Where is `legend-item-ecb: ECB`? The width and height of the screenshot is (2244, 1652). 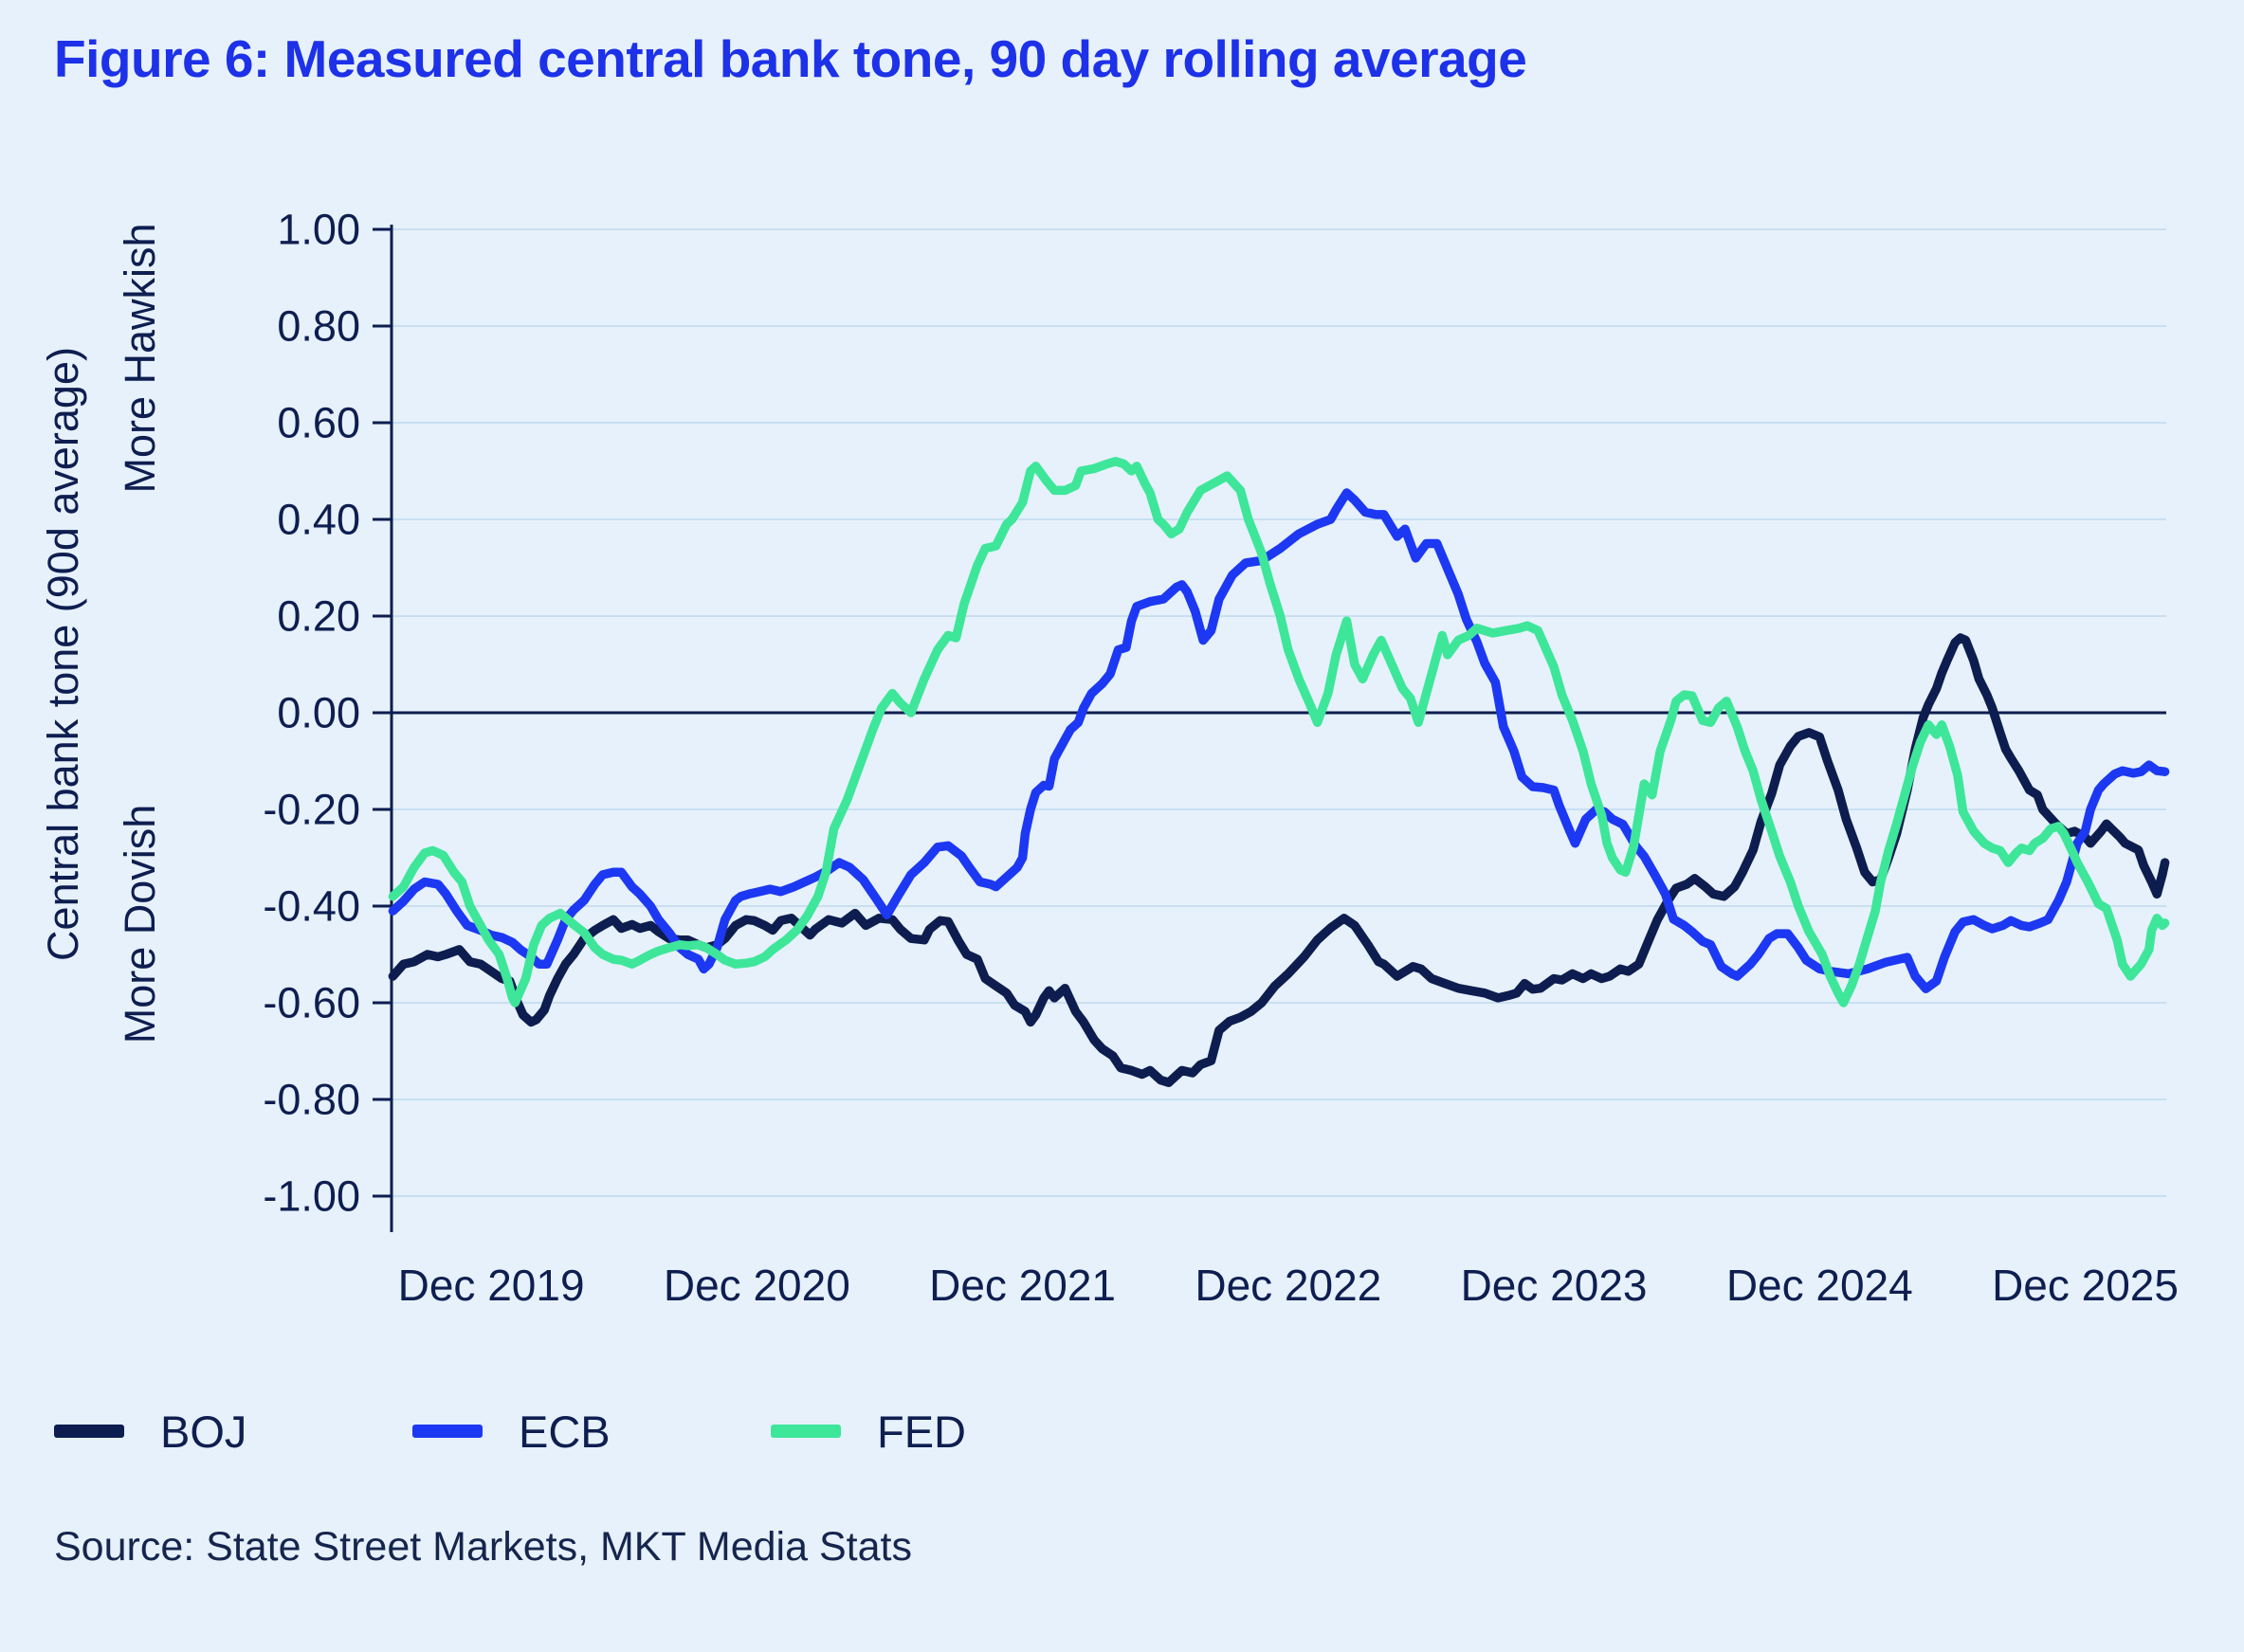 legend-item-ecb: ECB is located at coordinates (512, 1432).